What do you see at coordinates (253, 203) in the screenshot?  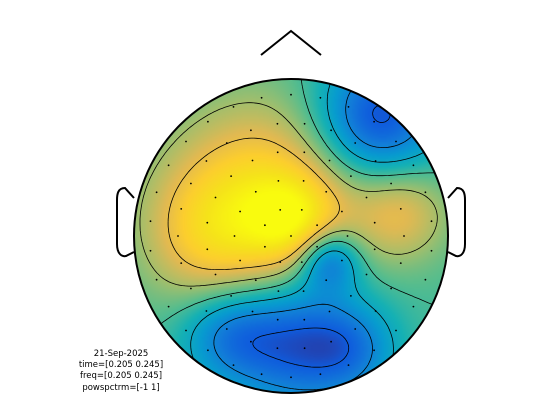 I see `contour-line` at bounding box center [253, 203].